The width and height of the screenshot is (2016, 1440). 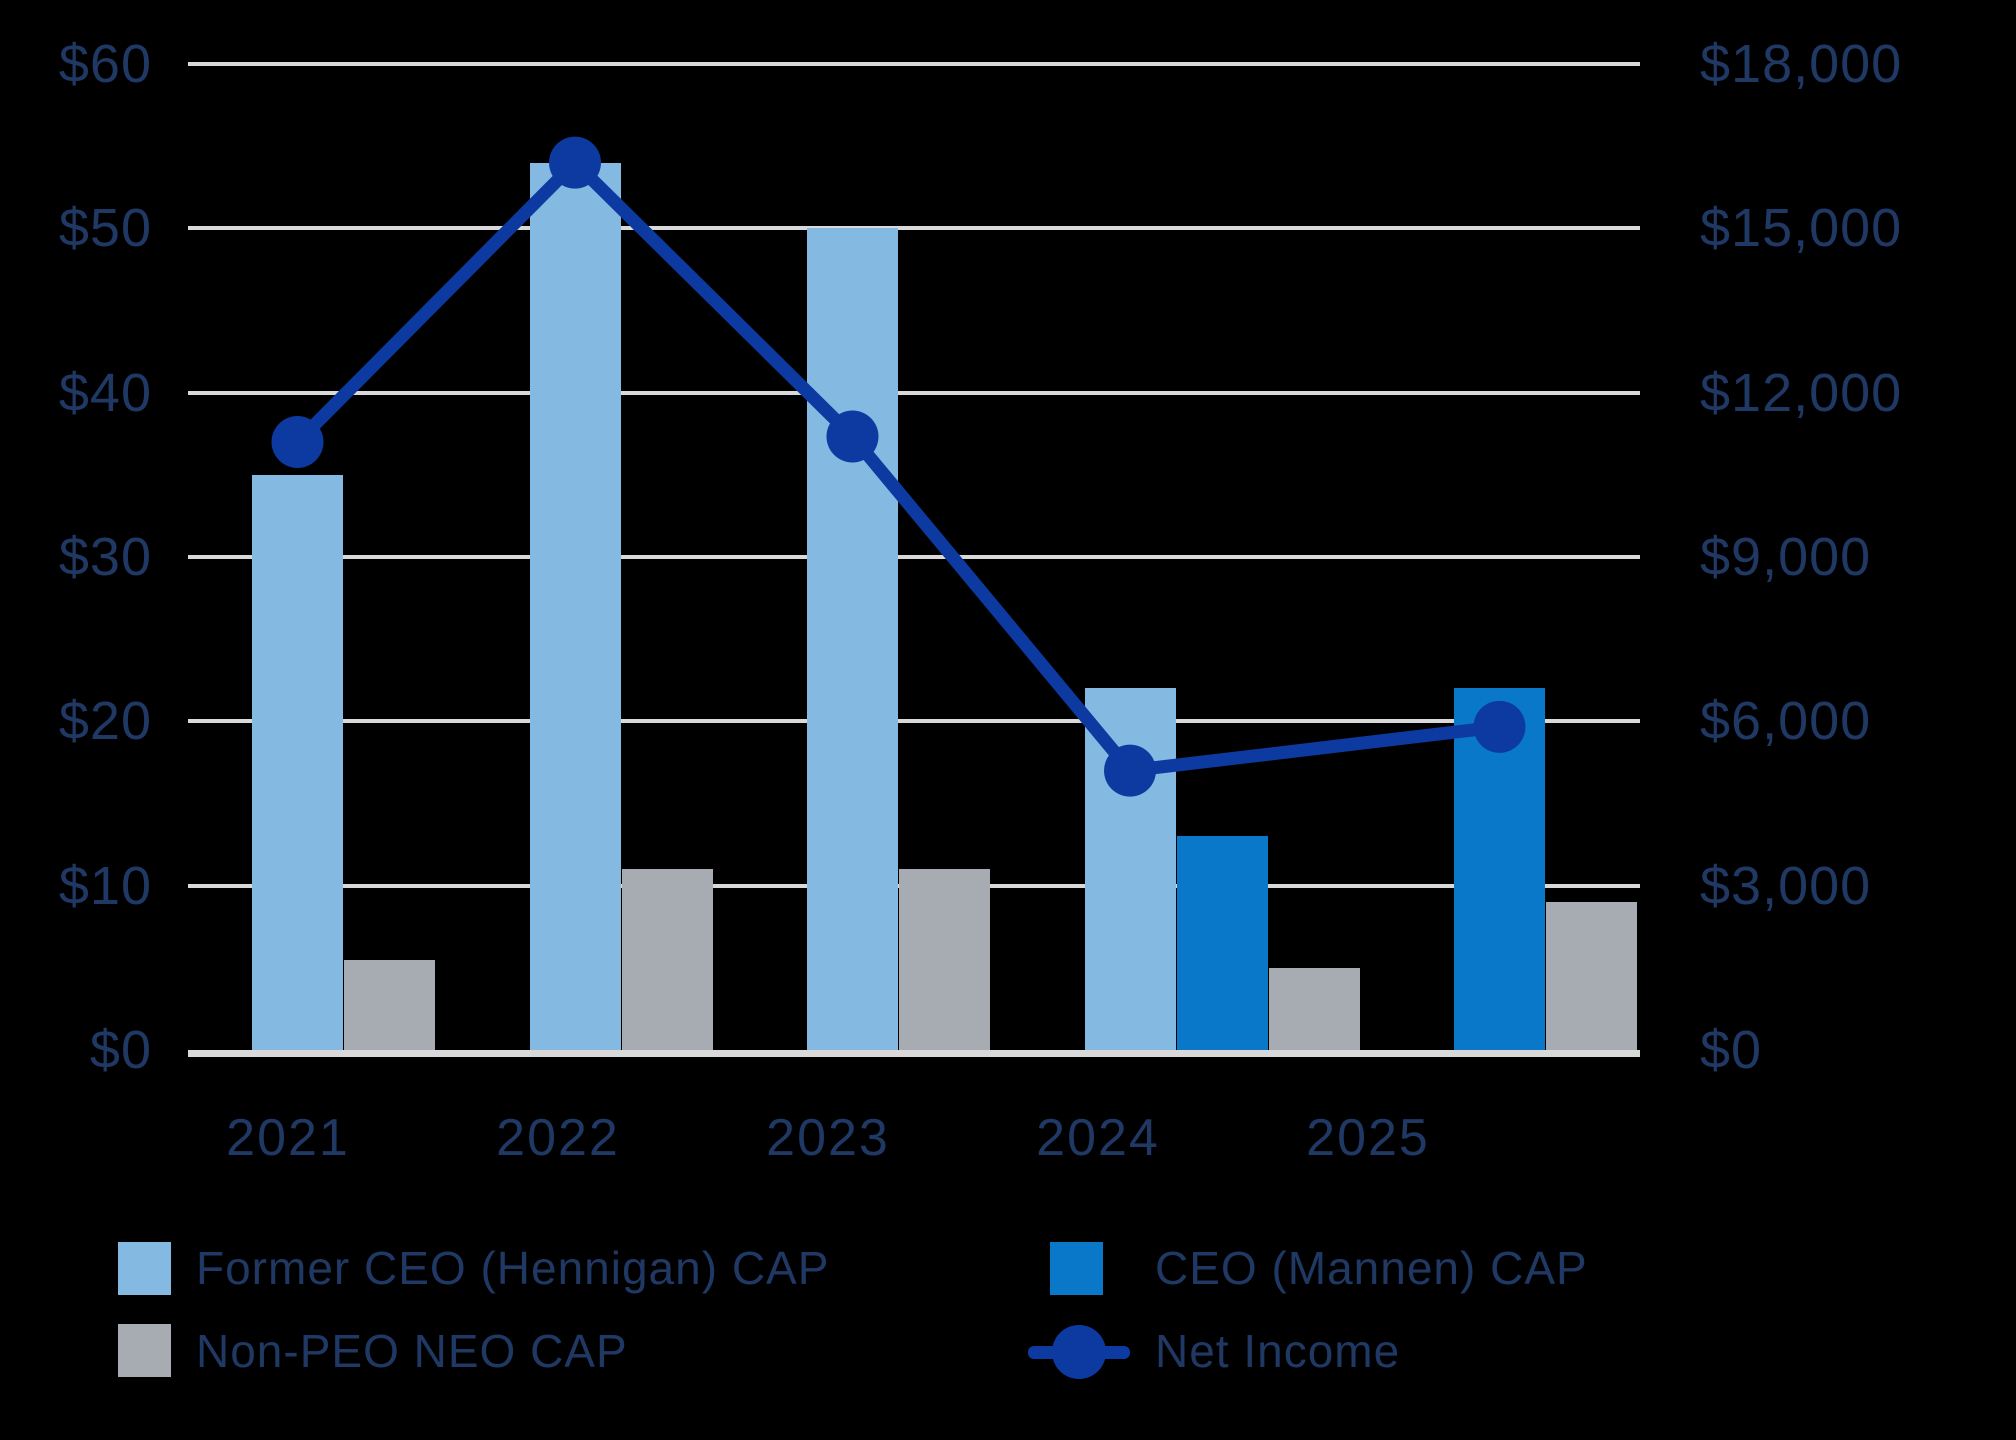 I want to click on left-axis-tick-40: $40, so click(x=105, y=392).